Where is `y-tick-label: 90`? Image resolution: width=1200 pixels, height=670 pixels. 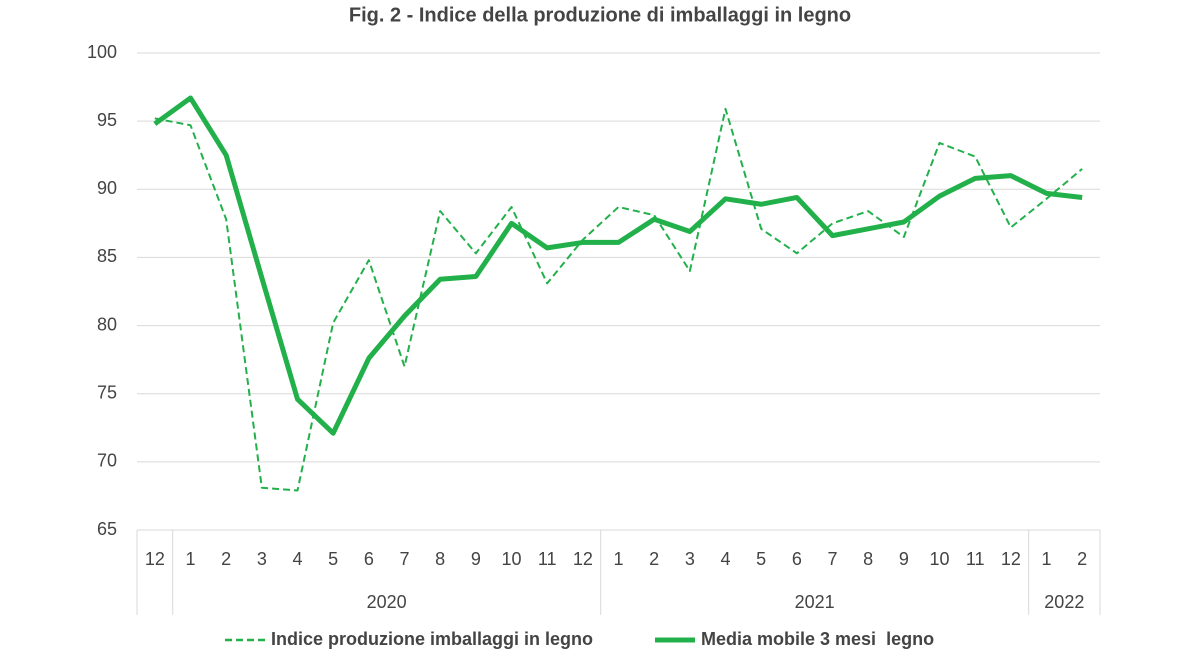
y-tick-label: 90 is located at coordinates (107, 188).